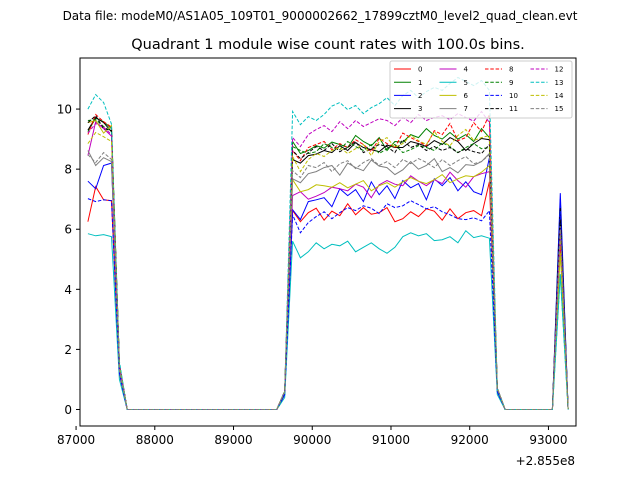  Describe the element at coordinates (76, 440) in the screenshot. I see `x-tick-label: 87000` at that location.